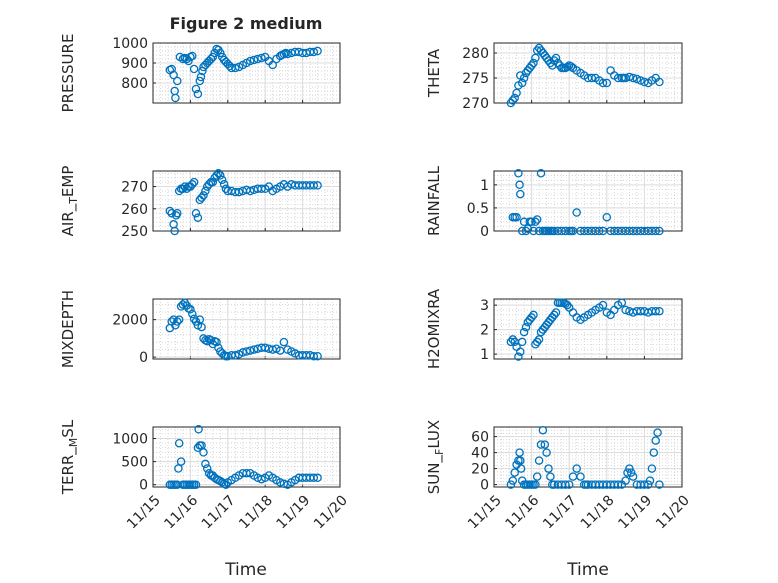 The height and width of the screenshot is (583, 778). I want to click on y-tick-label: 2, so click(484, 331).